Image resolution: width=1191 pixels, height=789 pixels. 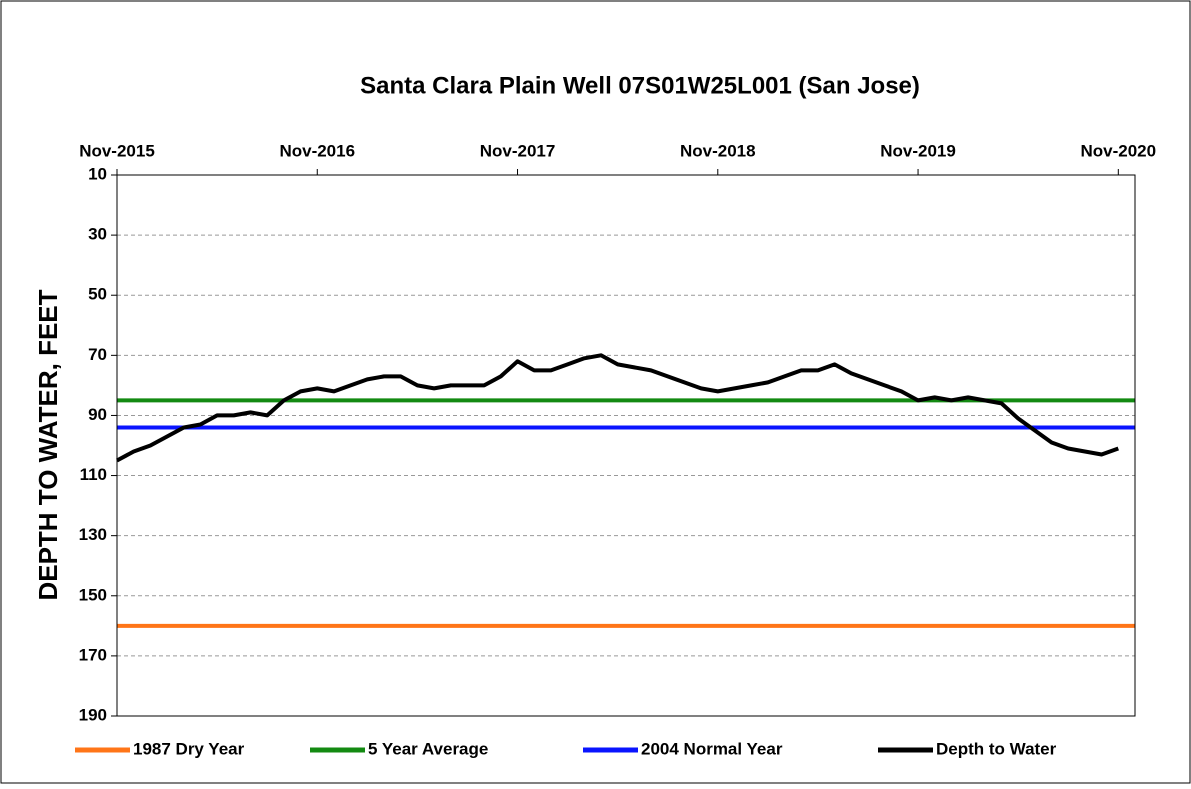 What do you see at coordinates (93, 714) in the screenshot?
I see `y-tick-label: 190` at bounding box center [93, 714].